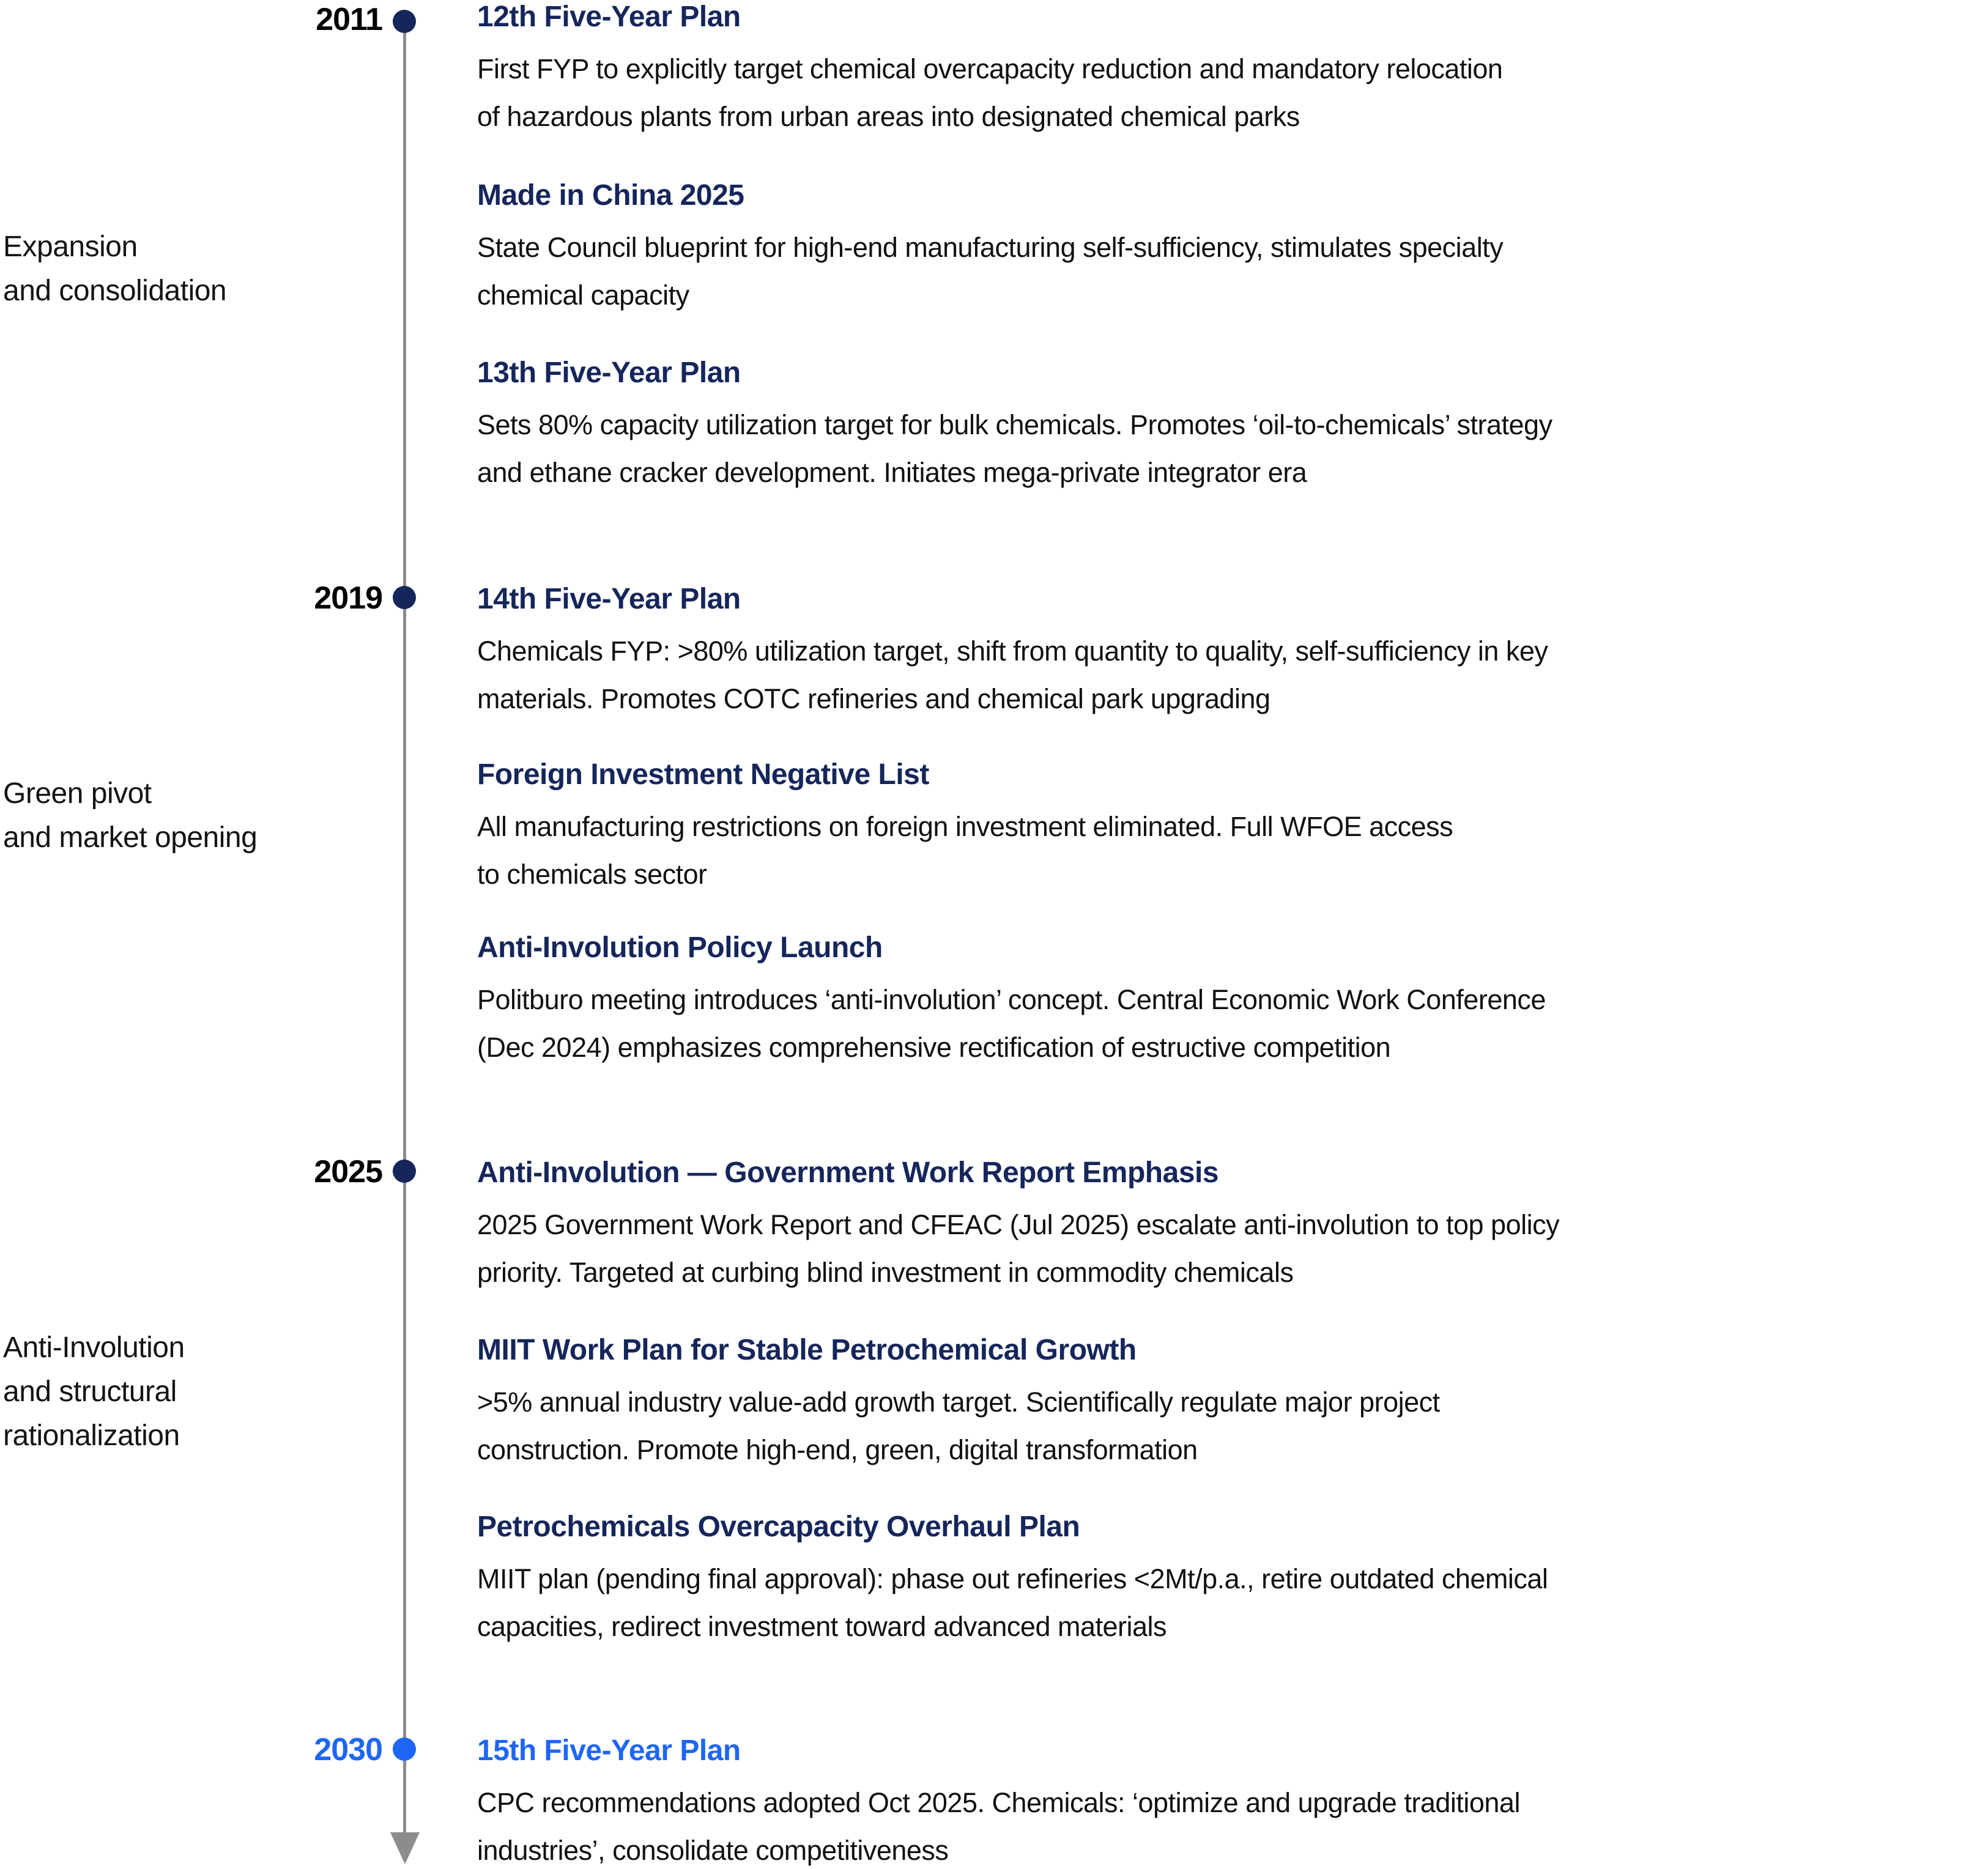 The width and height of the screenshot is (1988, 1869). What do you see at coordinates (610, 195) in the screenshot?
I see `event-title: Made in China 2025` at bounding box center [610, 195].